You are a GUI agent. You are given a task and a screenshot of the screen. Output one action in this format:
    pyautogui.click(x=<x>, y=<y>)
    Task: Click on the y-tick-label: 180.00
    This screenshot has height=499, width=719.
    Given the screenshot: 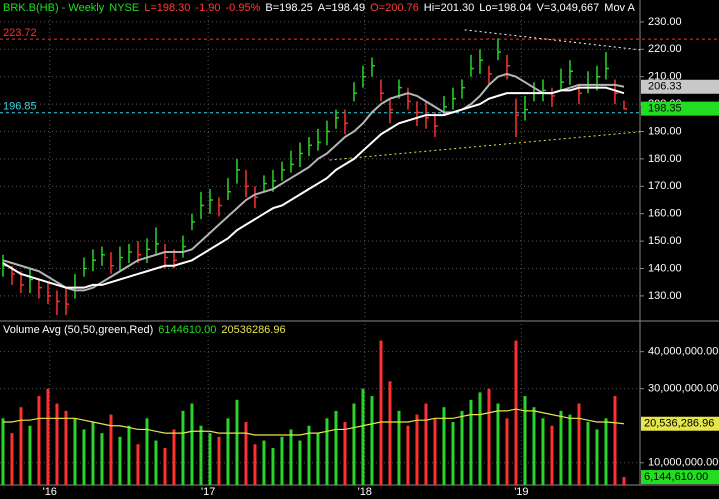 What is the action you would take?
    pyautogui.click(x=665, y=159)
    